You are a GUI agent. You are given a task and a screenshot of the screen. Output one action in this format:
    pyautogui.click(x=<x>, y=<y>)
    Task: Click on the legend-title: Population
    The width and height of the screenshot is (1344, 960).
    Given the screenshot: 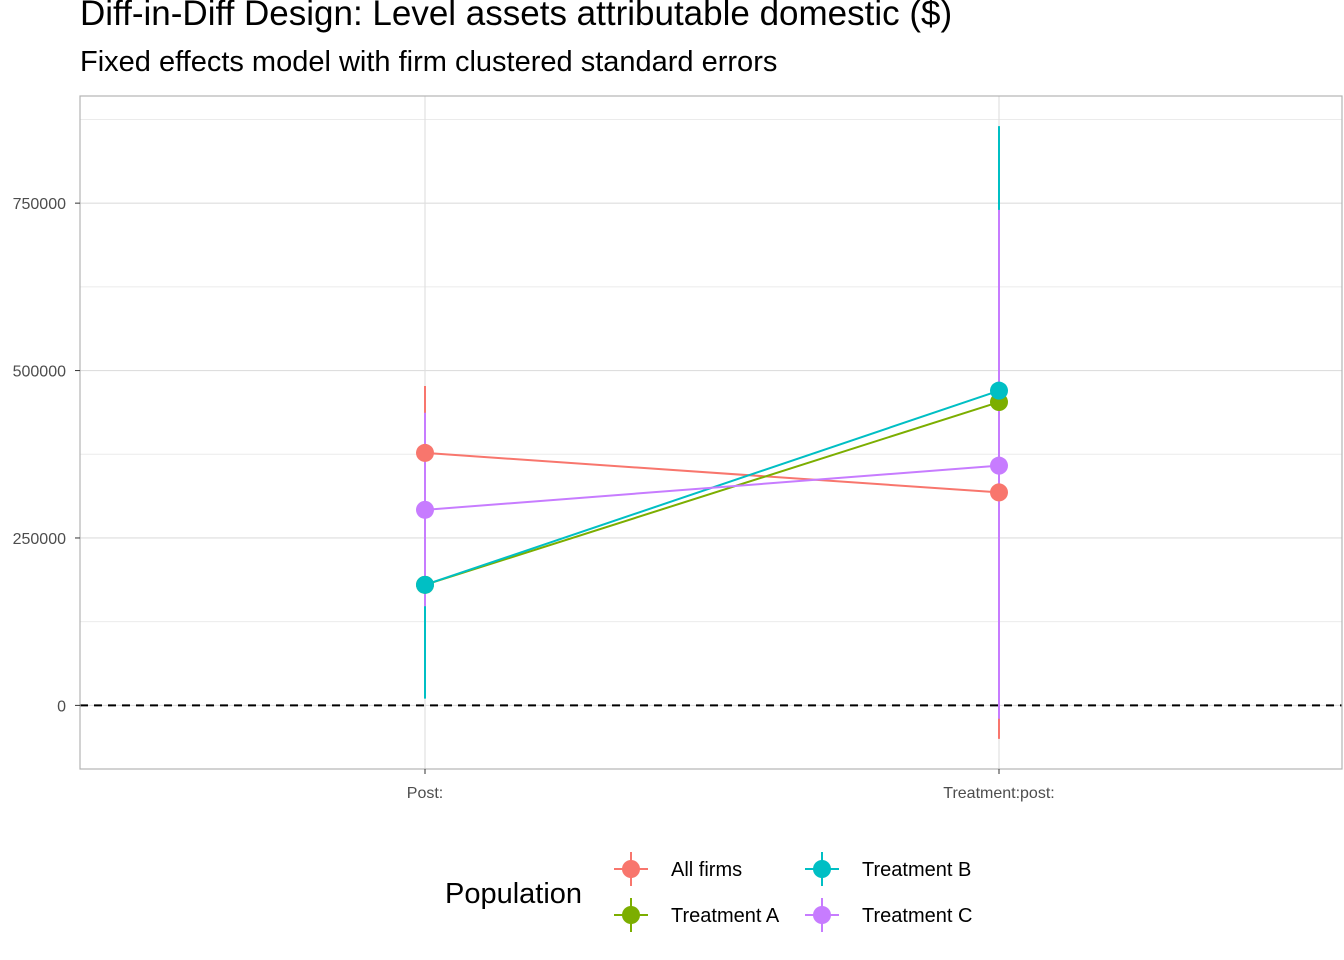 What is the action you would take?
    pyautogui.click(x=513, y=894)
    